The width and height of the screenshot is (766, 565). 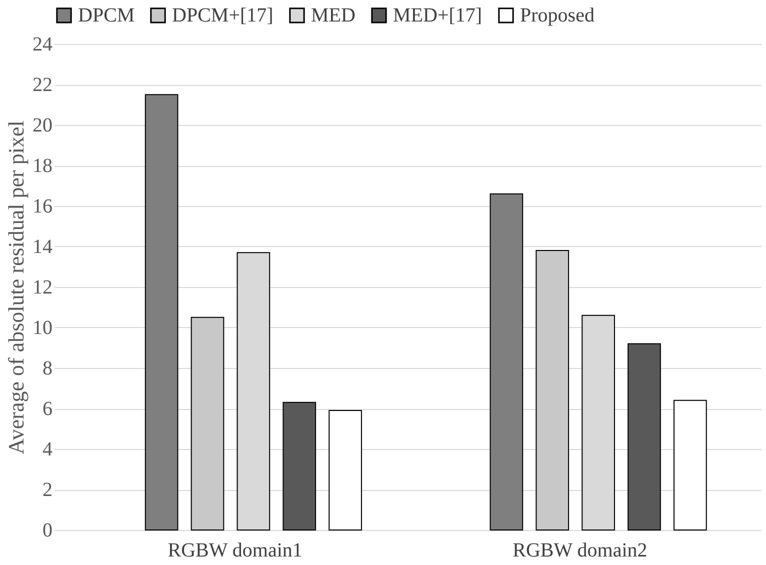 I want to click on legend-label: Proposed, so click(x=557, y=15).